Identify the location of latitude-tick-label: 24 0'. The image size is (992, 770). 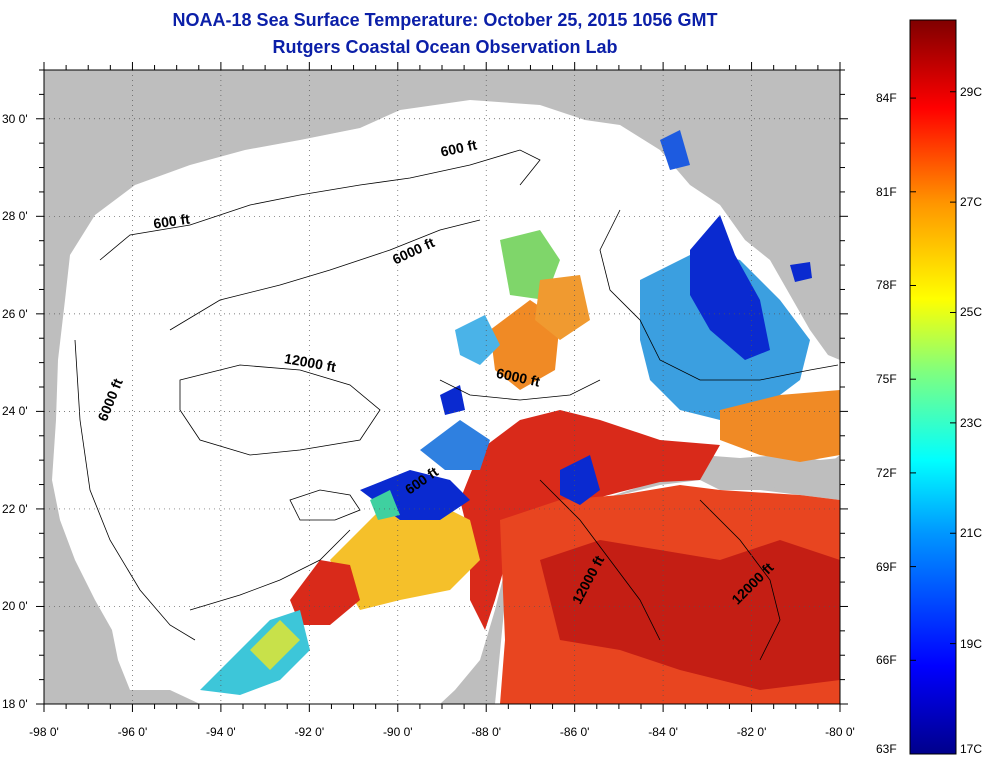
(15, 411).